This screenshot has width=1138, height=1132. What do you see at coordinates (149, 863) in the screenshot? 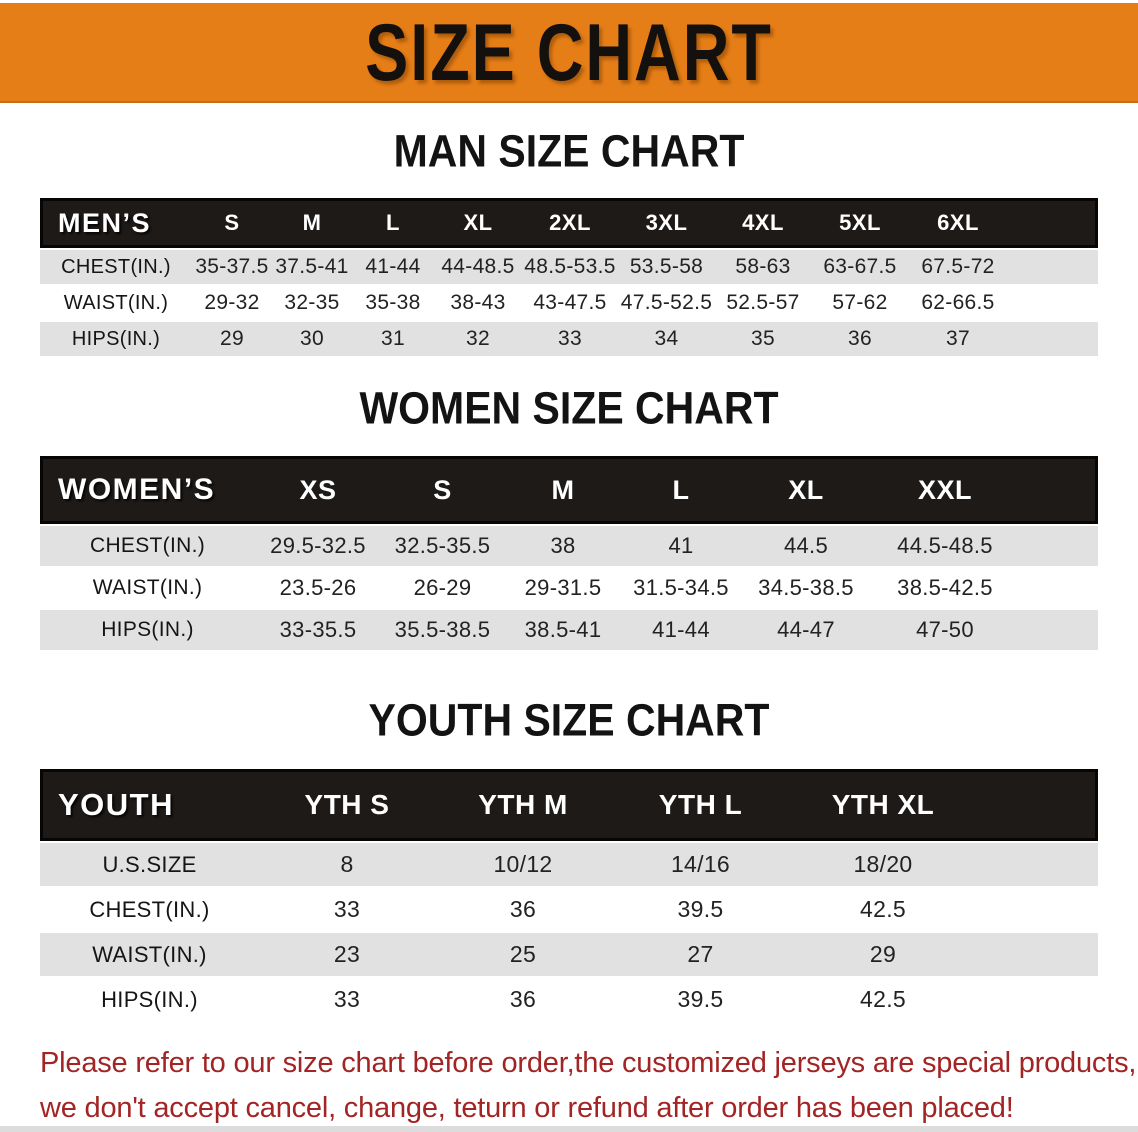
I see `row-label: U.S.SIZE` at bounding box center [149, 863].